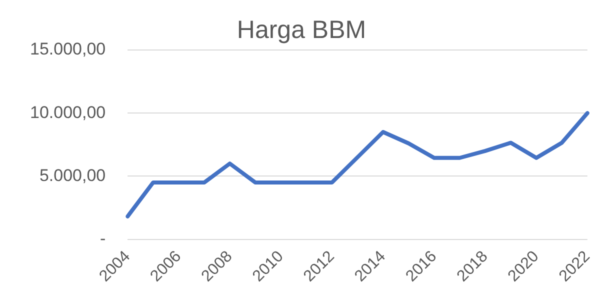  I want to click on y-tick-label: 15.000,00, so click(68, 49).